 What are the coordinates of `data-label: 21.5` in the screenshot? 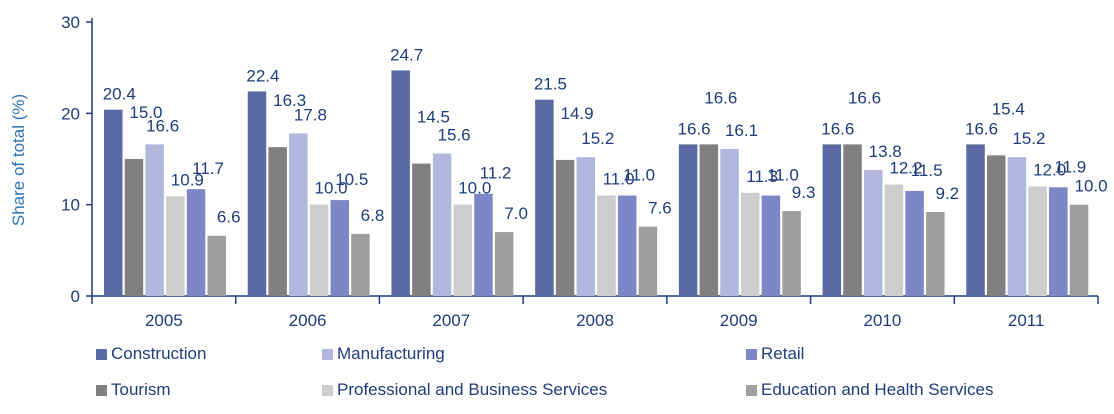 It's located at (550, 84).